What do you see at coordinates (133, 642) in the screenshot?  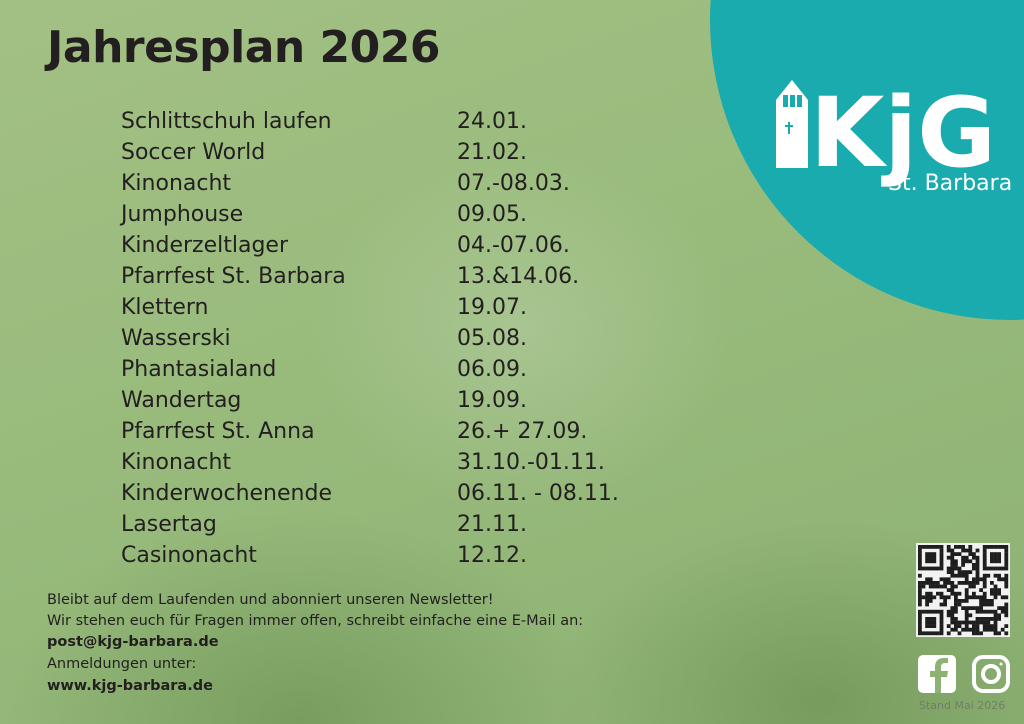 I see `footer-email: post@kjg-barbara.de` at bounding box center [133, 642].